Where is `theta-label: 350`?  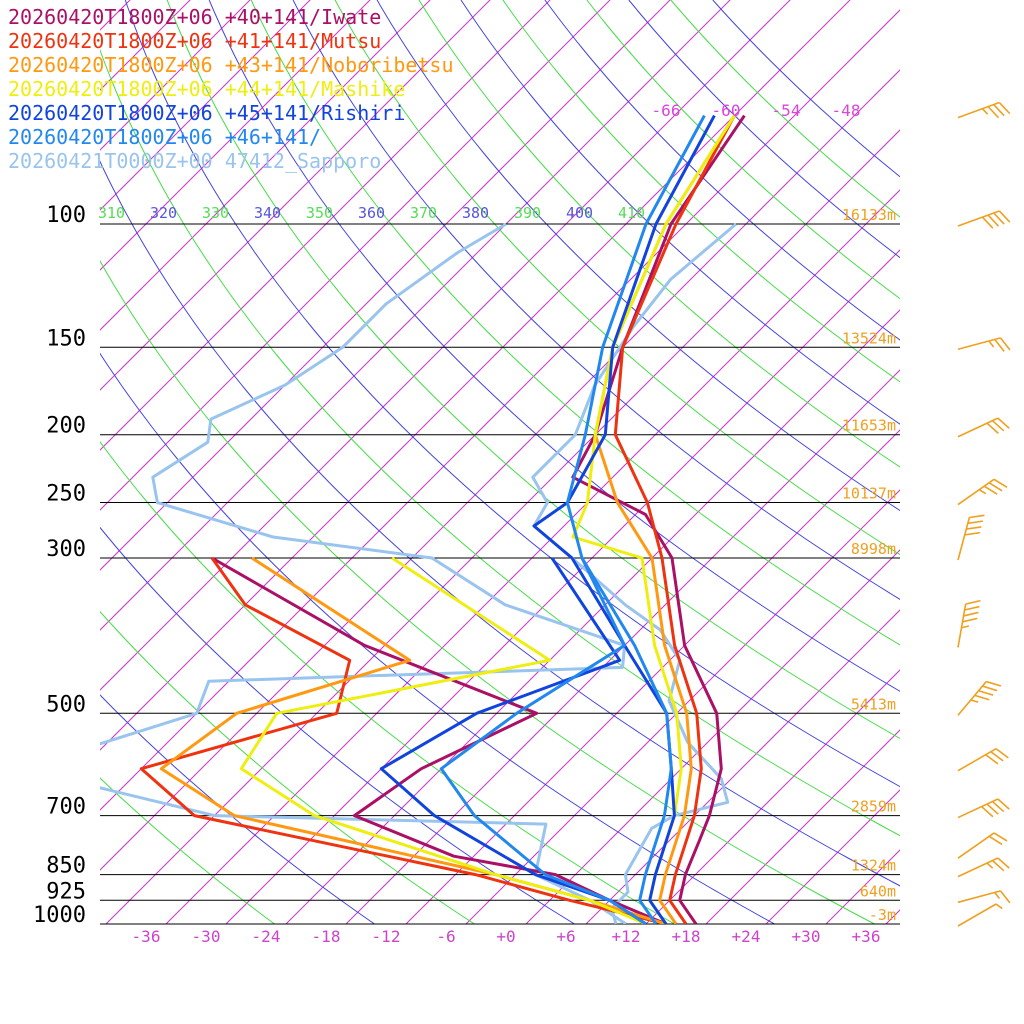 theta-label: 350 is located at coordinates (319, 213).